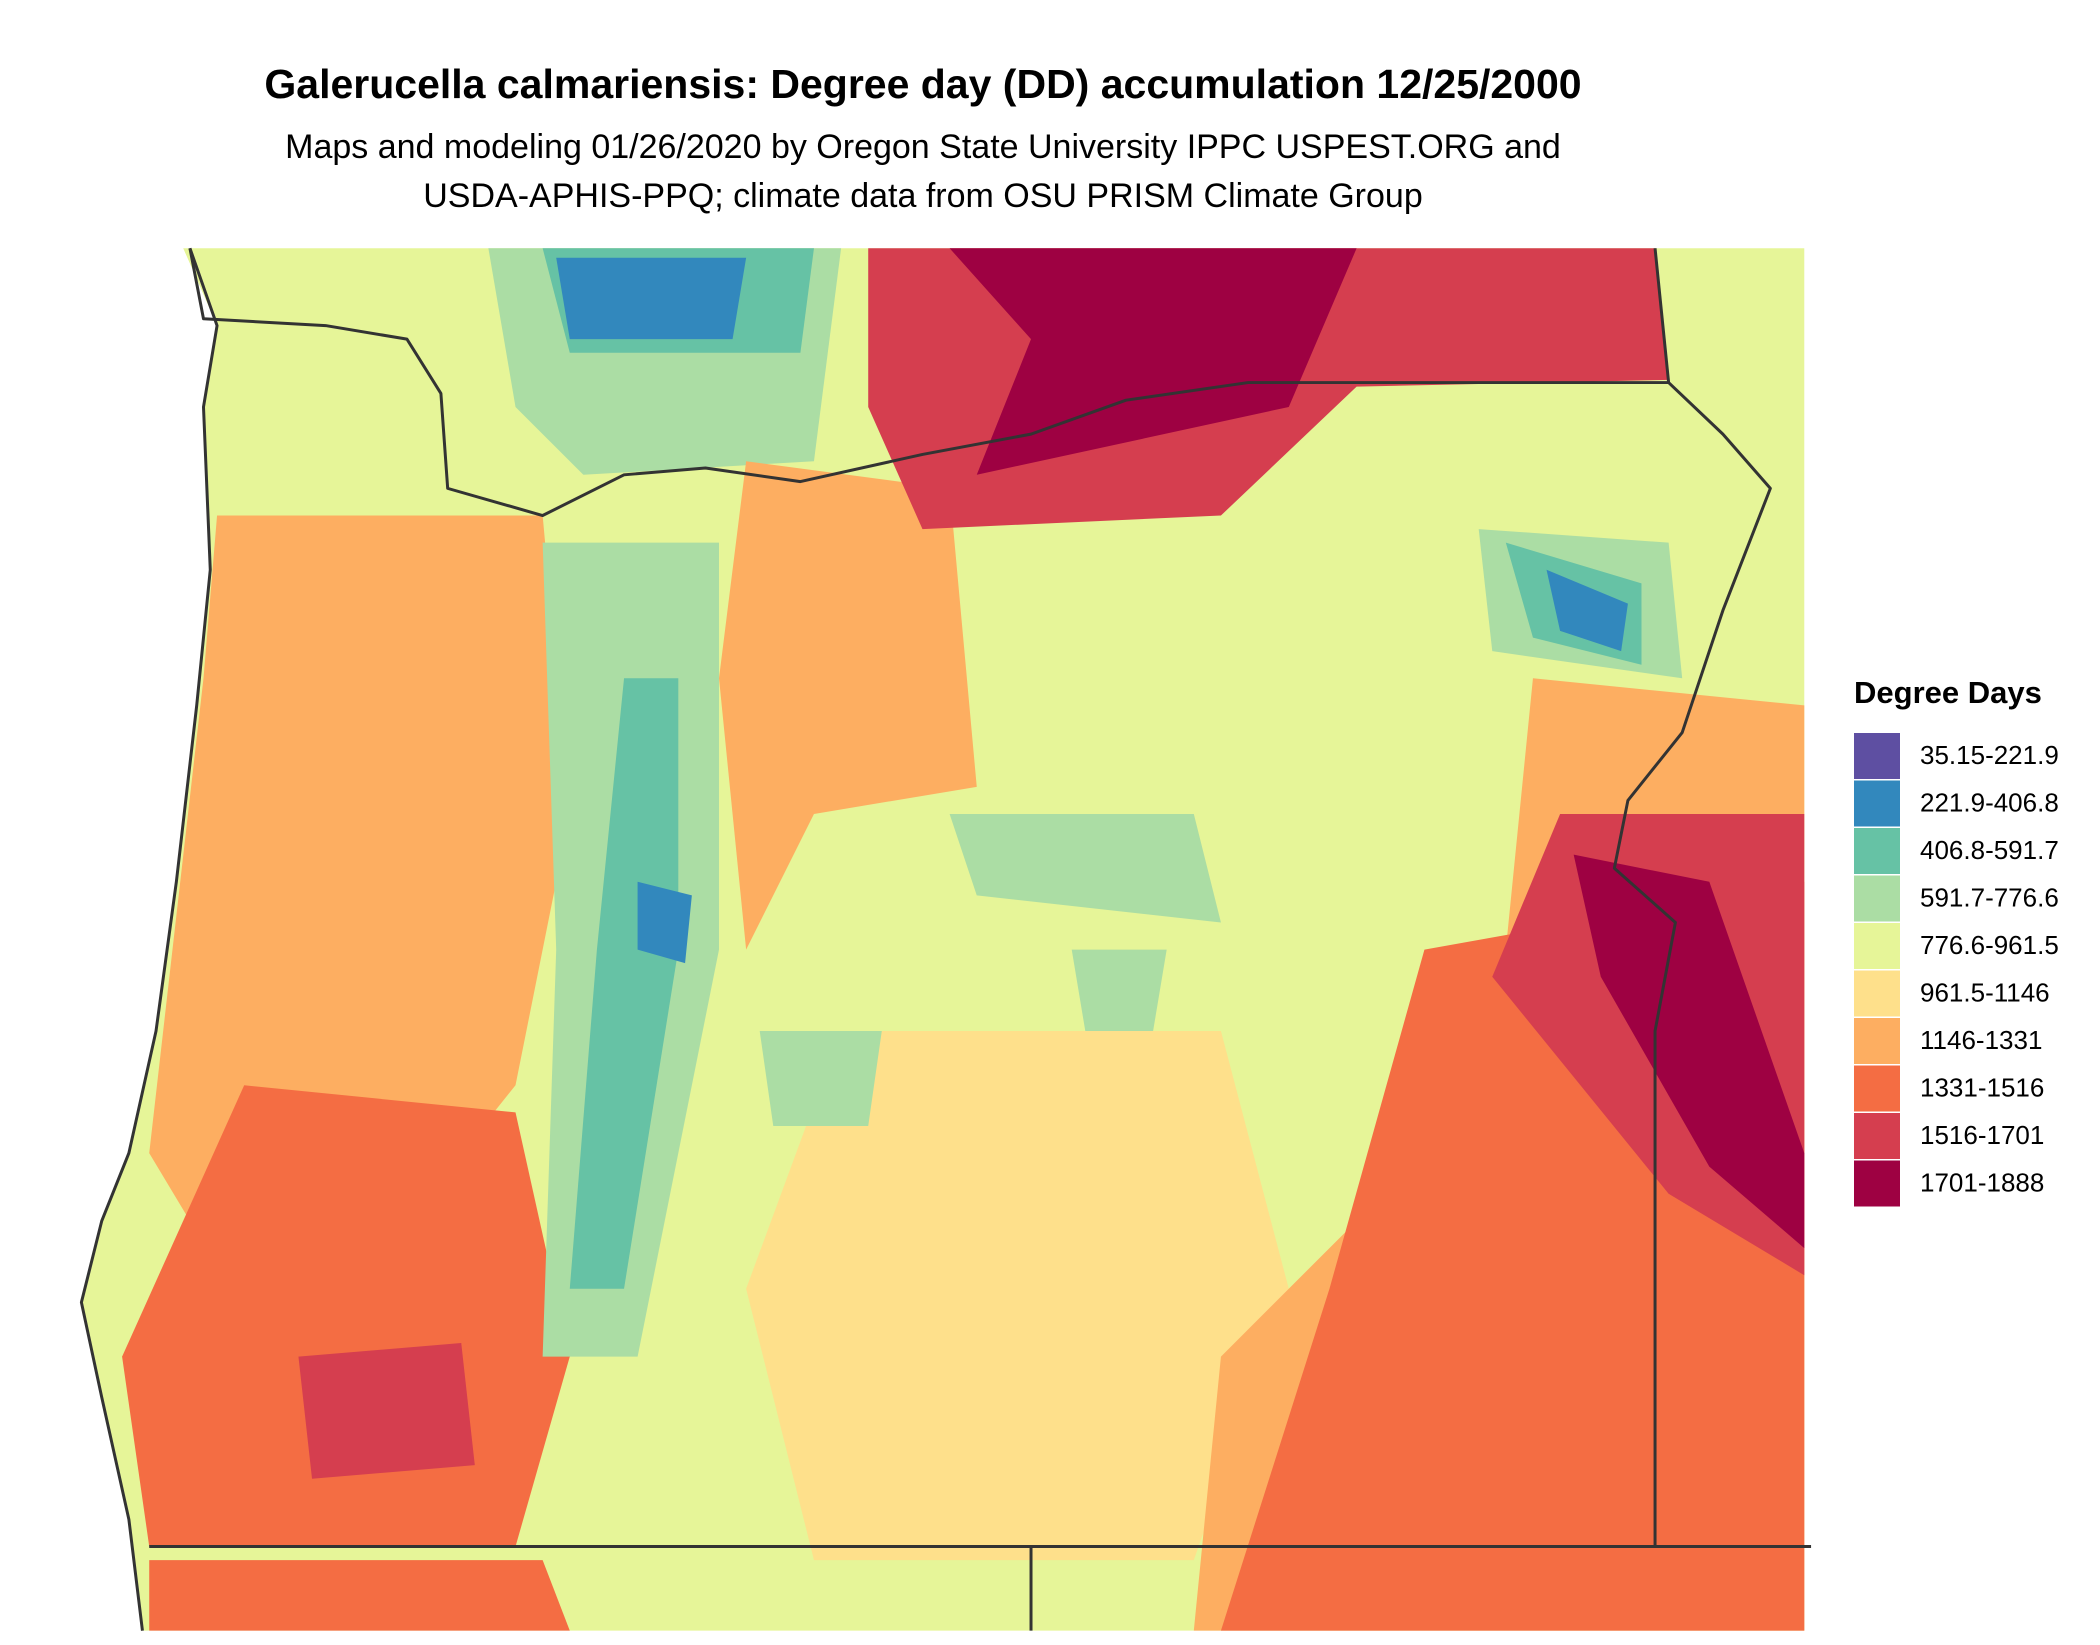 The image size is (2100, 1645). Describe the element at coordinates (1982, 1087) in the screenshot. I see `legend-label: 1331-1516` at that location.